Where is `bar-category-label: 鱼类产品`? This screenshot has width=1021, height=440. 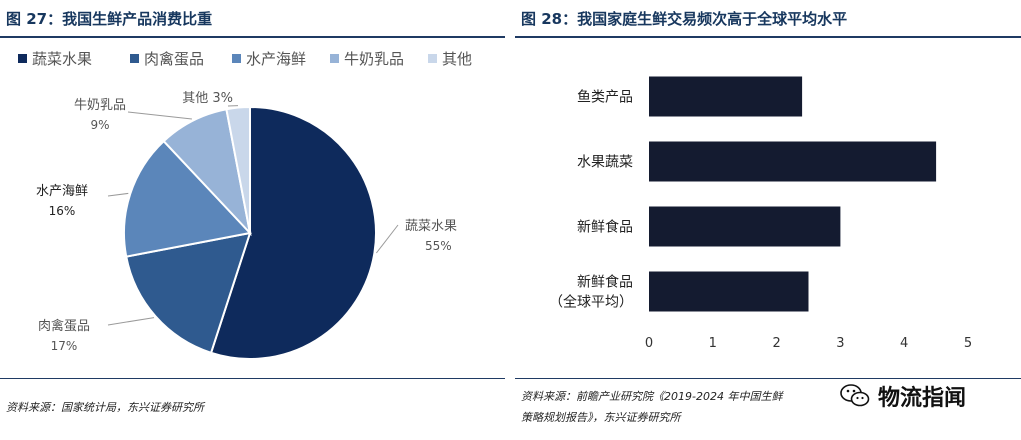
bar-category-label: 鱼类产品 is located at coordinates (605, 97).